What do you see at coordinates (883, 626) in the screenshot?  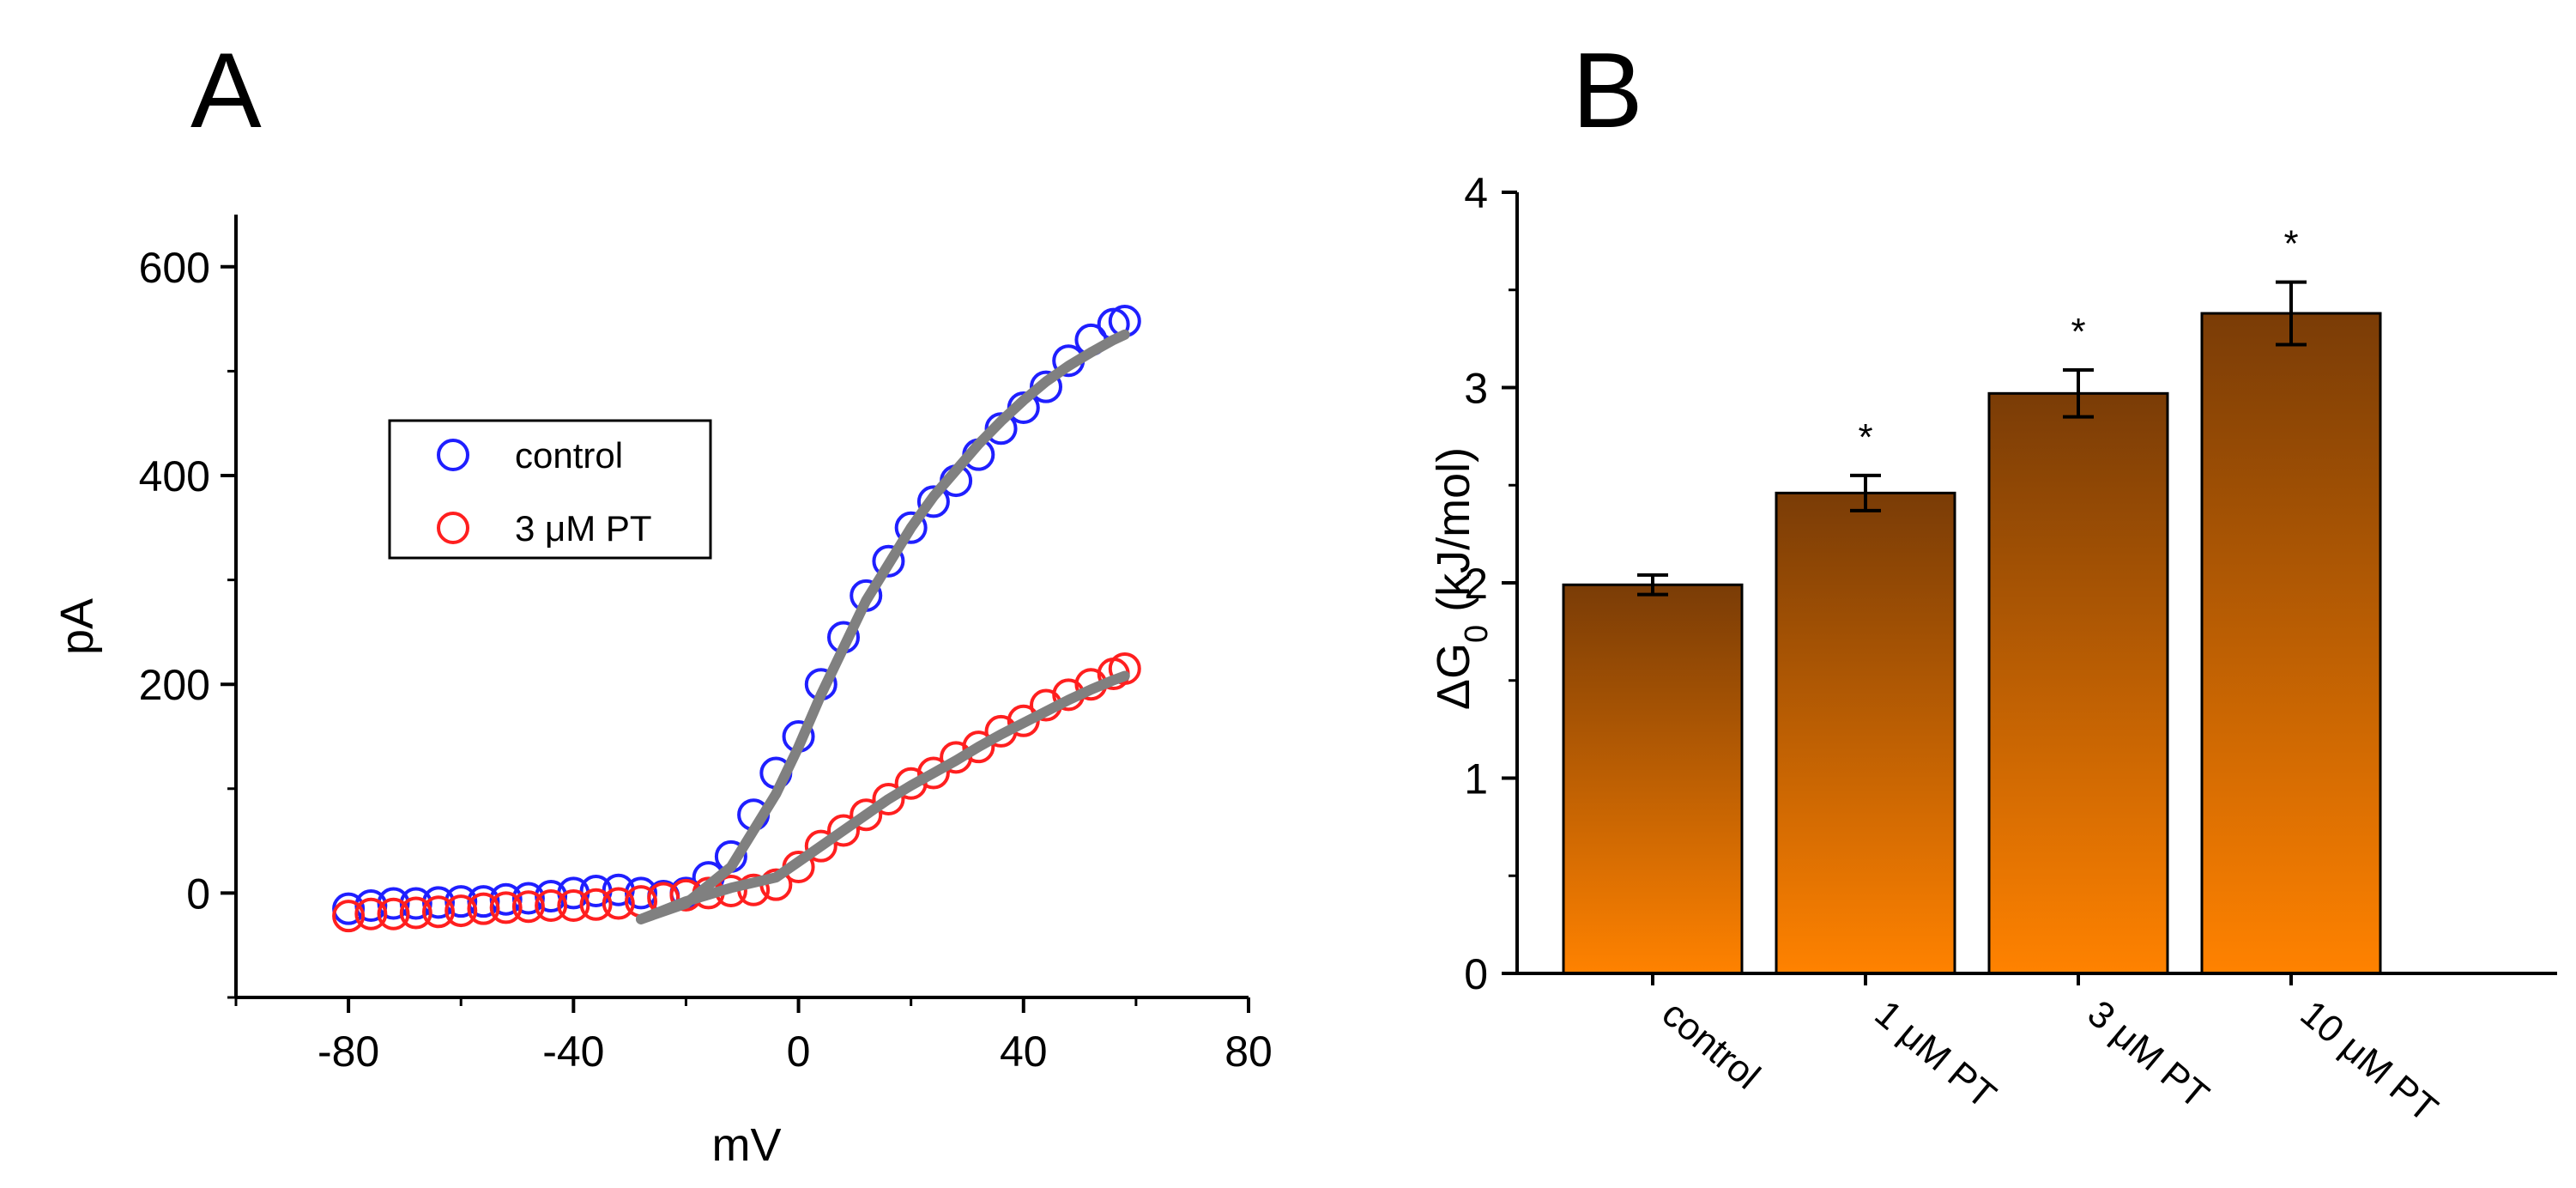 I see `panel-a-fit-line-control` at bounding box center [883, 626].